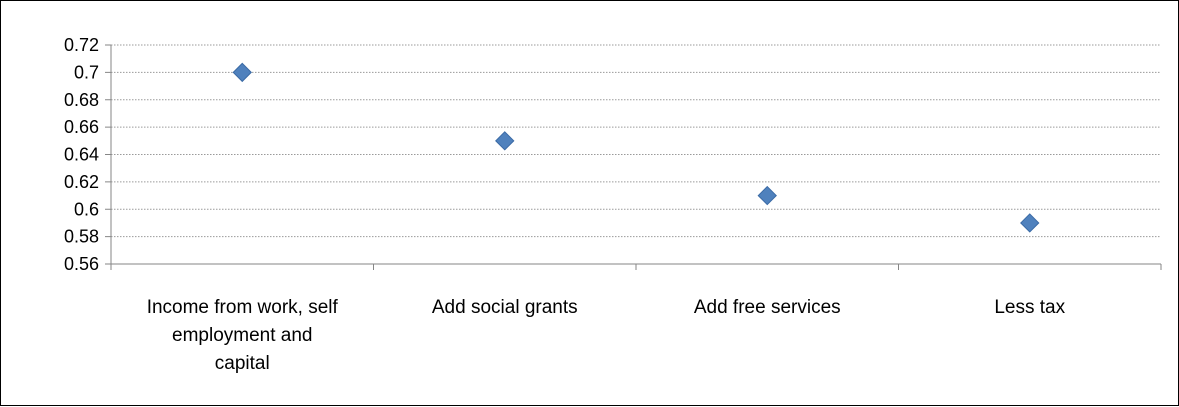 The image size is (1179, 407). I want to click on x-category-label: Less tax, so click(1029, 307).